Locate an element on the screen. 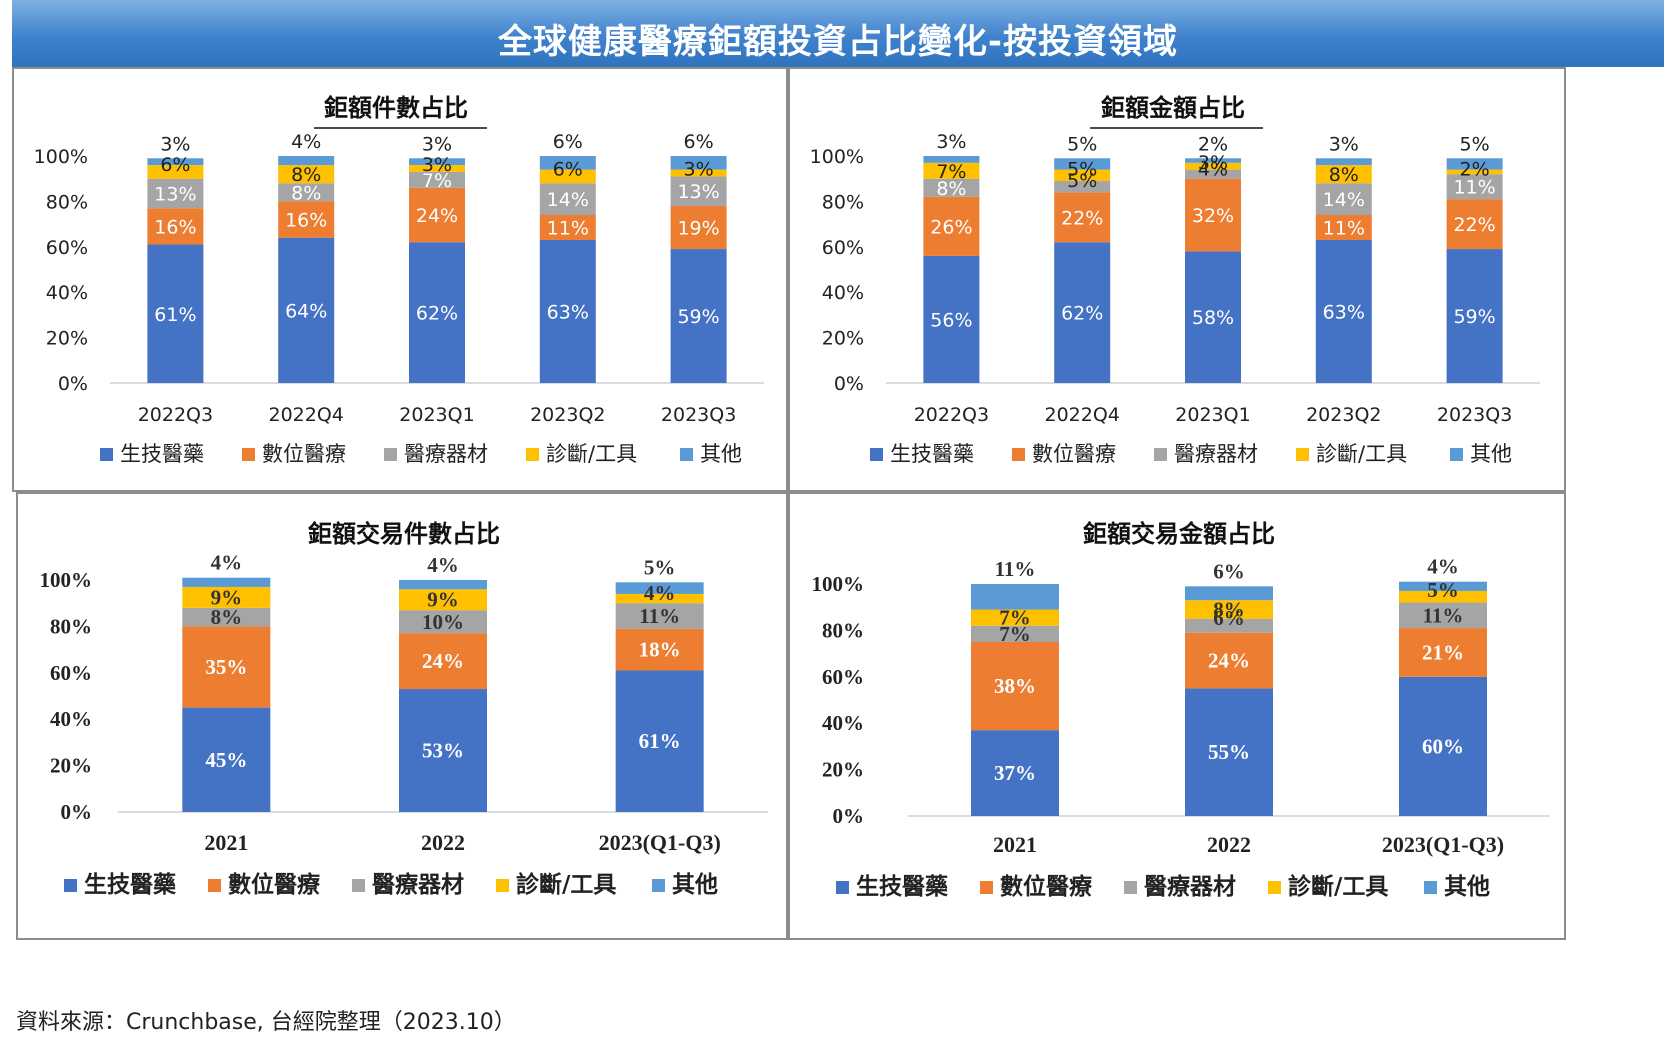  data-label-biotech-pharma: 61% is located at coordinates (175, 315).